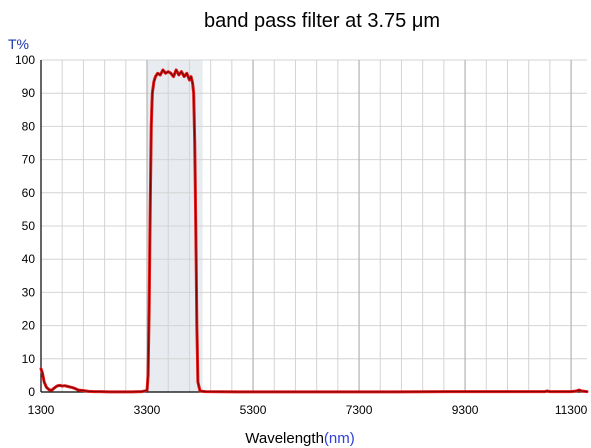  Describe the element at coordinates (29, 126) in the screenshot. I see `y-tick-label: 80` at that location.